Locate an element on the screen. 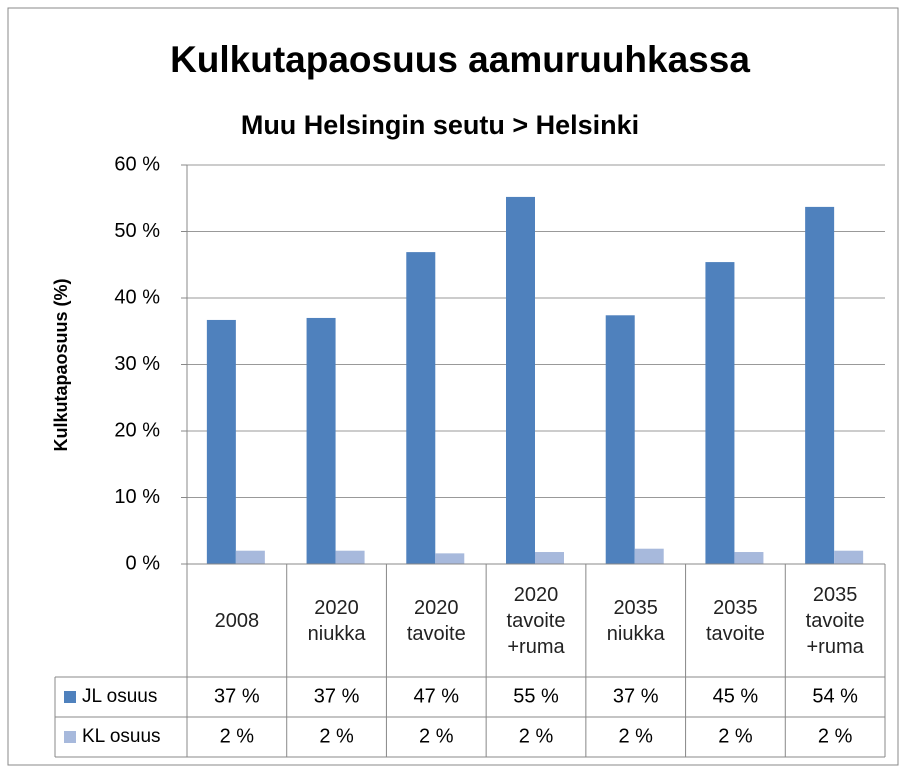  x-tick-label: 2035 tavoite is located at coordinates (735, 620).